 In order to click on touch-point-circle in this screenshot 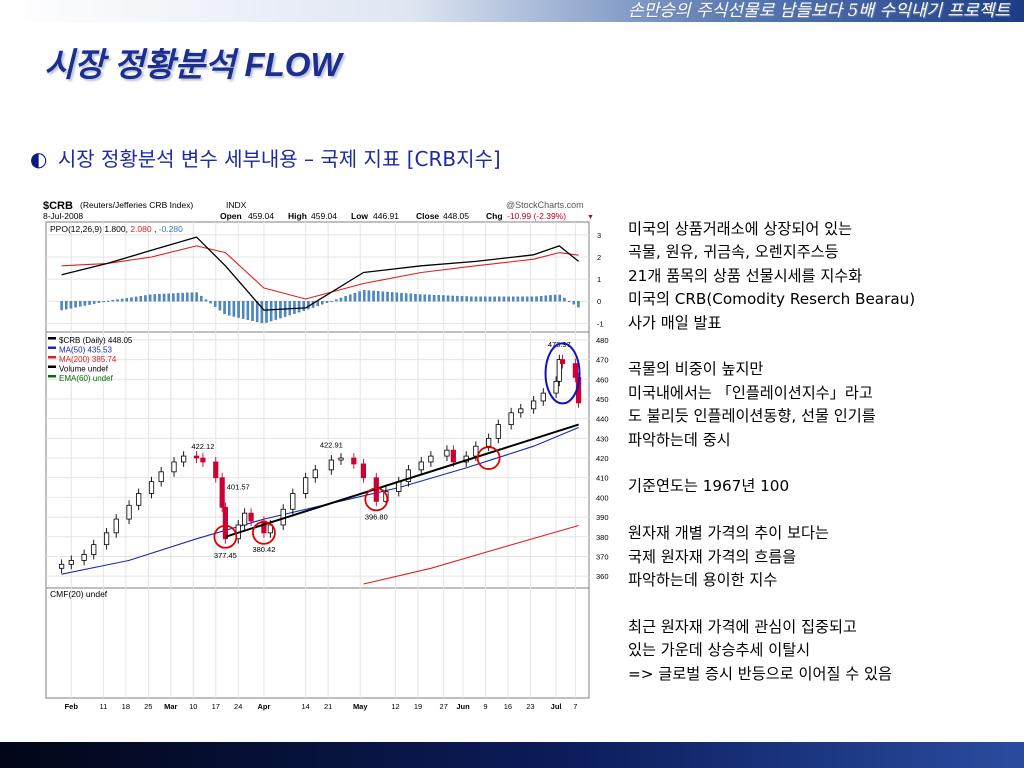, I will do `click(225, 536)`.